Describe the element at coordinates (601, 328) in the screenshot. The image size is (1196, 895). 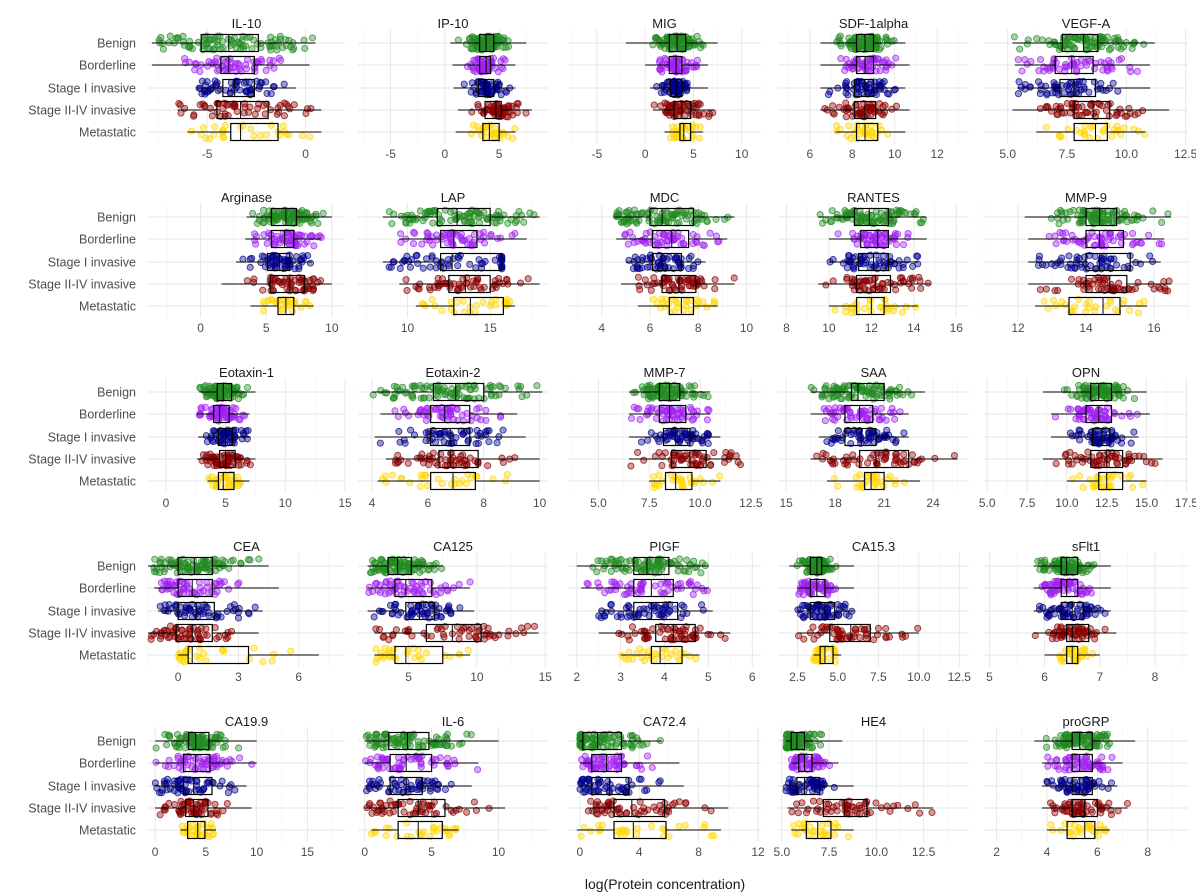
I see `x-tick-label: 4` at that location.